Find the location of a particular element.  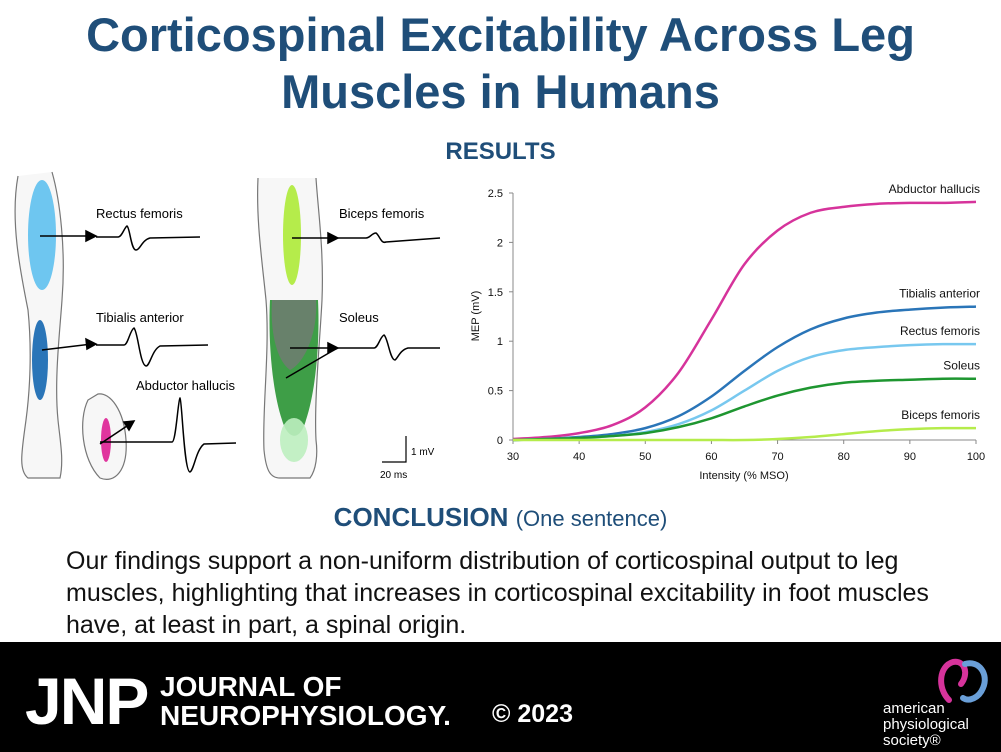

aps-line-2: physiological is located at coordinates (926, 724).